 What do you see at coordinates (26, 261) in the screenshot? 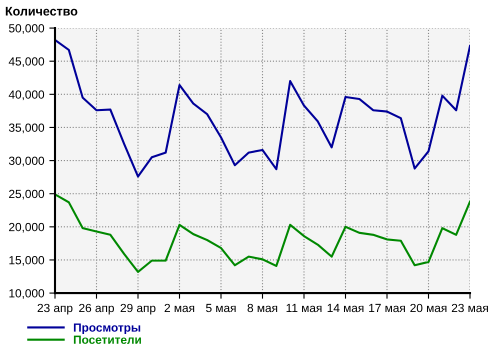
I see `y-tick-label: 15,000` at bounding box center [26, 261].